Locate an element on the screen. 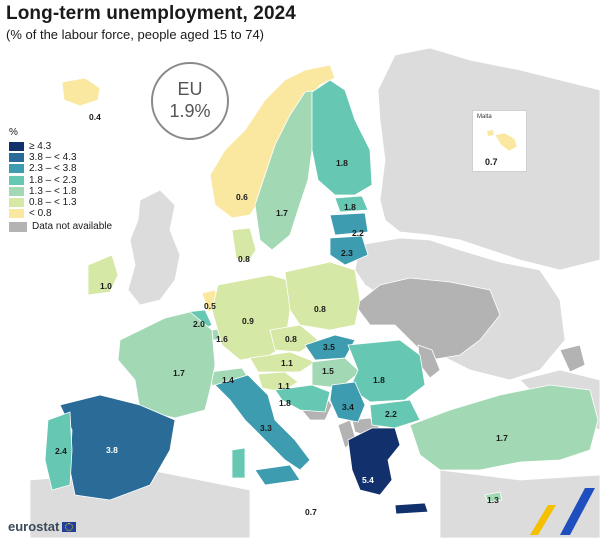  eu-average-badge: EU 1.9% is located at coordinates (190, 101).